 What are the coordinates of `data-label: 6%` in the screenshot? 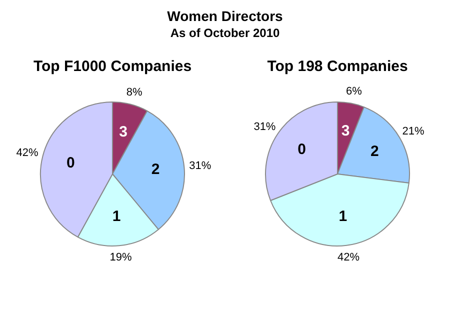 It's located at (354, 92).